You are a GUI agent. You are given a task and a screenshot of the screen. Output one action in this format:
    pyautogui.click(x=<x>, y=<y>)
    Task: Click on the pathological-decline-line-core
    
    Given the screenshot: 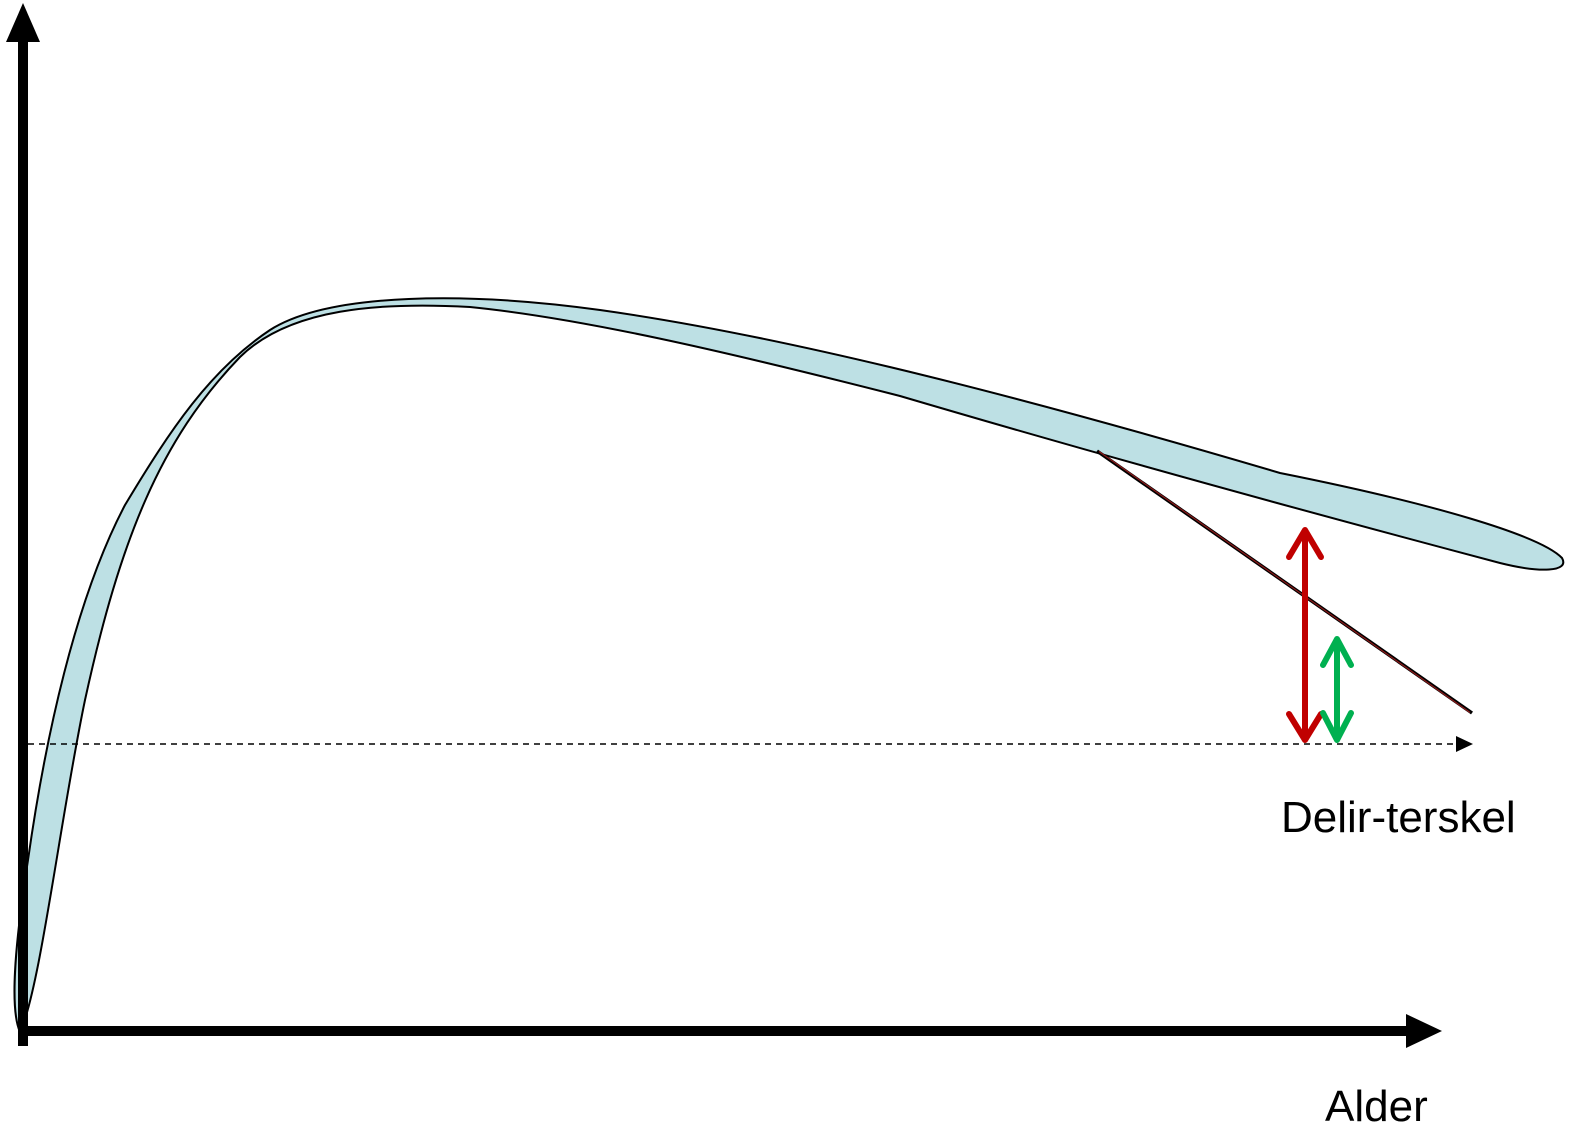 What is the action you would take?
    pyautogui.click(x=1284, y=582)
    